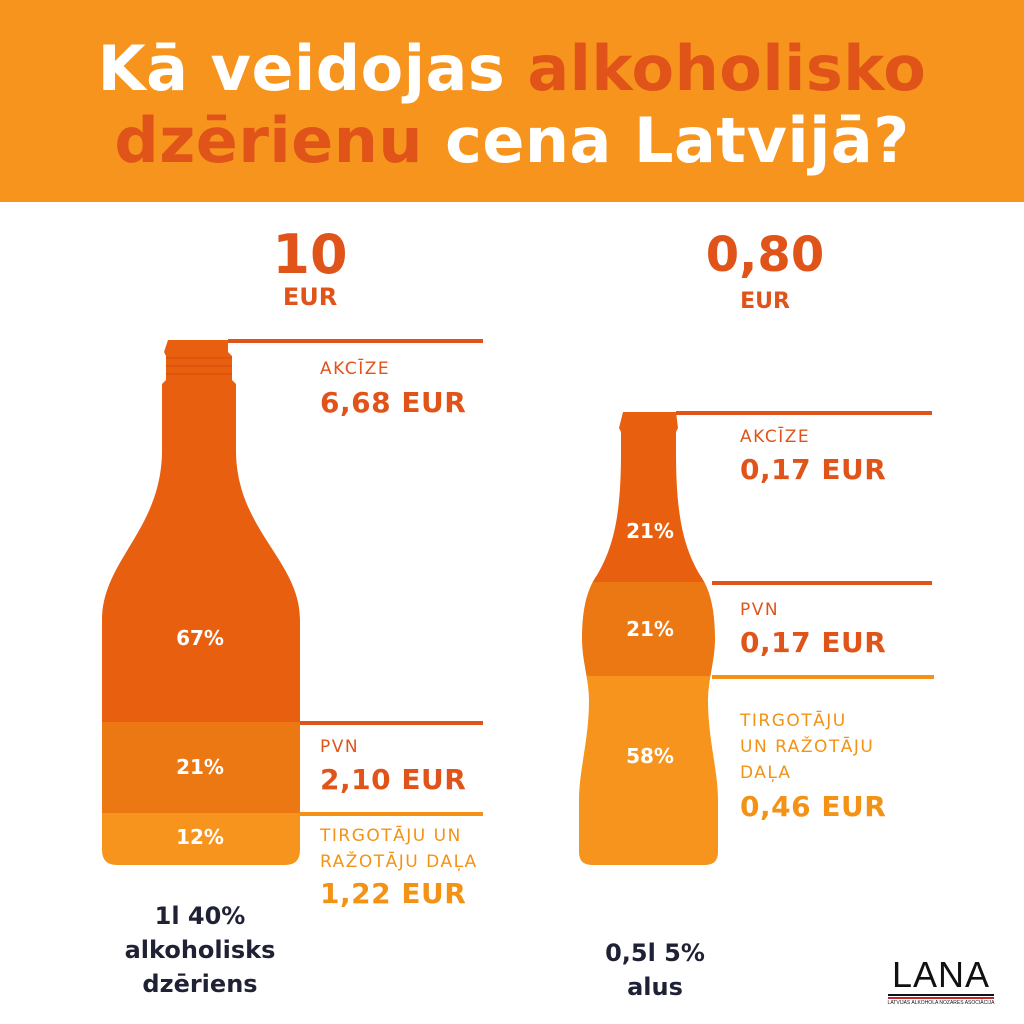 This screenshot has width=1024, height=1024. Describe the element at coordinates (648, 497) in the screenshot. I see `beer-segment-excise` at that location.